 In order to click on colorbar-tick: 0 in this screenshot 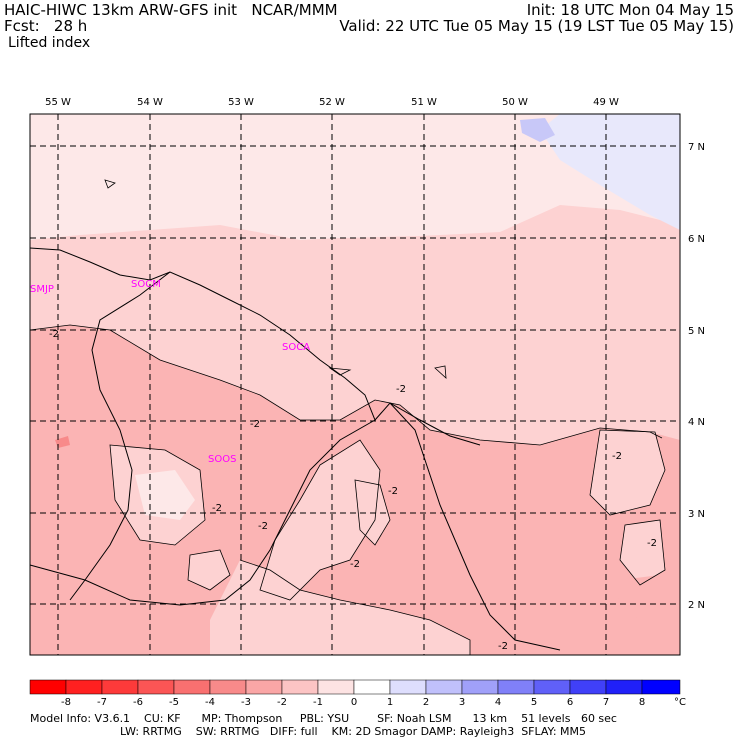, I will do `click(354, 702)`.